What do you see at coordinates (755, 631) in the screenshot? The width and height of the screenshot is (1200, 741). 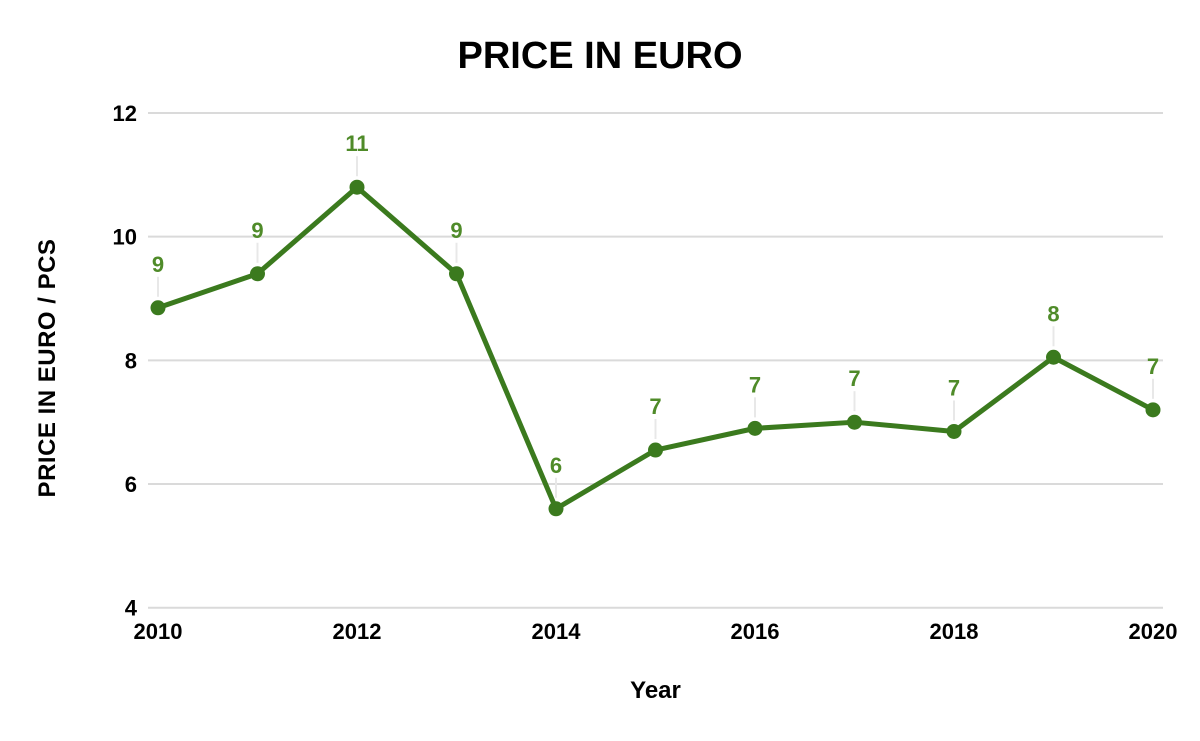 I see `x-tick-2016: 2016` at bounding box center [755, 631].